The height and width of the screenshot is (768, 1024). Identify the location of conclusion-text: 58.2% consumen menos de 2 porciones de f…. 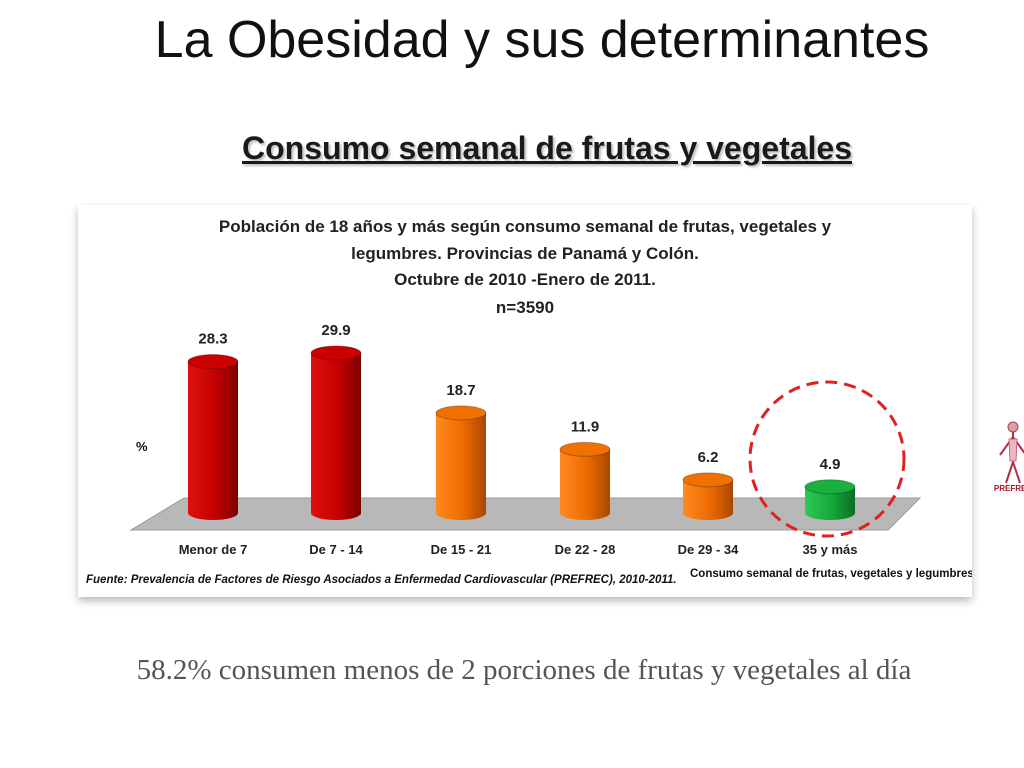
(524, 670).